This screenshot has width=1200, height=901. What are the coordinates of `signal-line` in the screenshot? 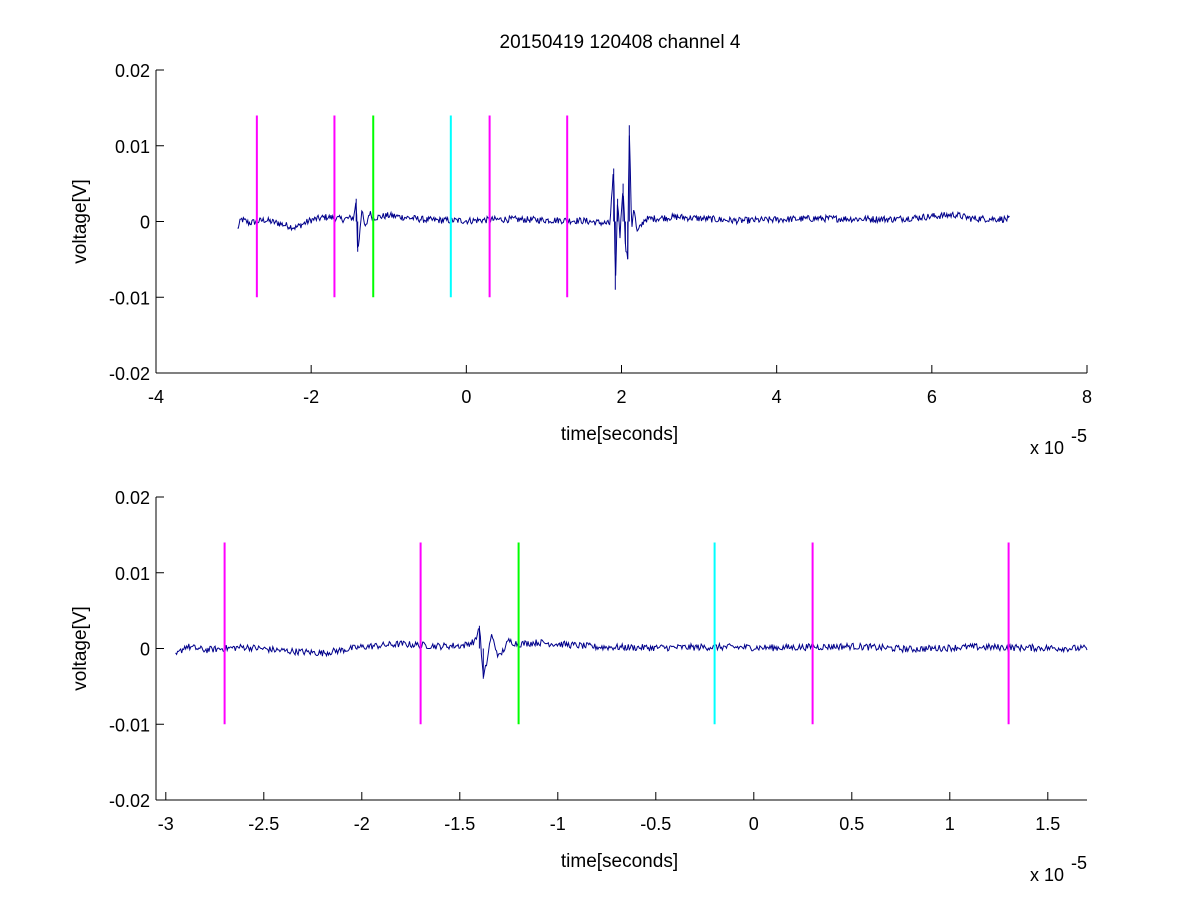 It's located at (631, 653).